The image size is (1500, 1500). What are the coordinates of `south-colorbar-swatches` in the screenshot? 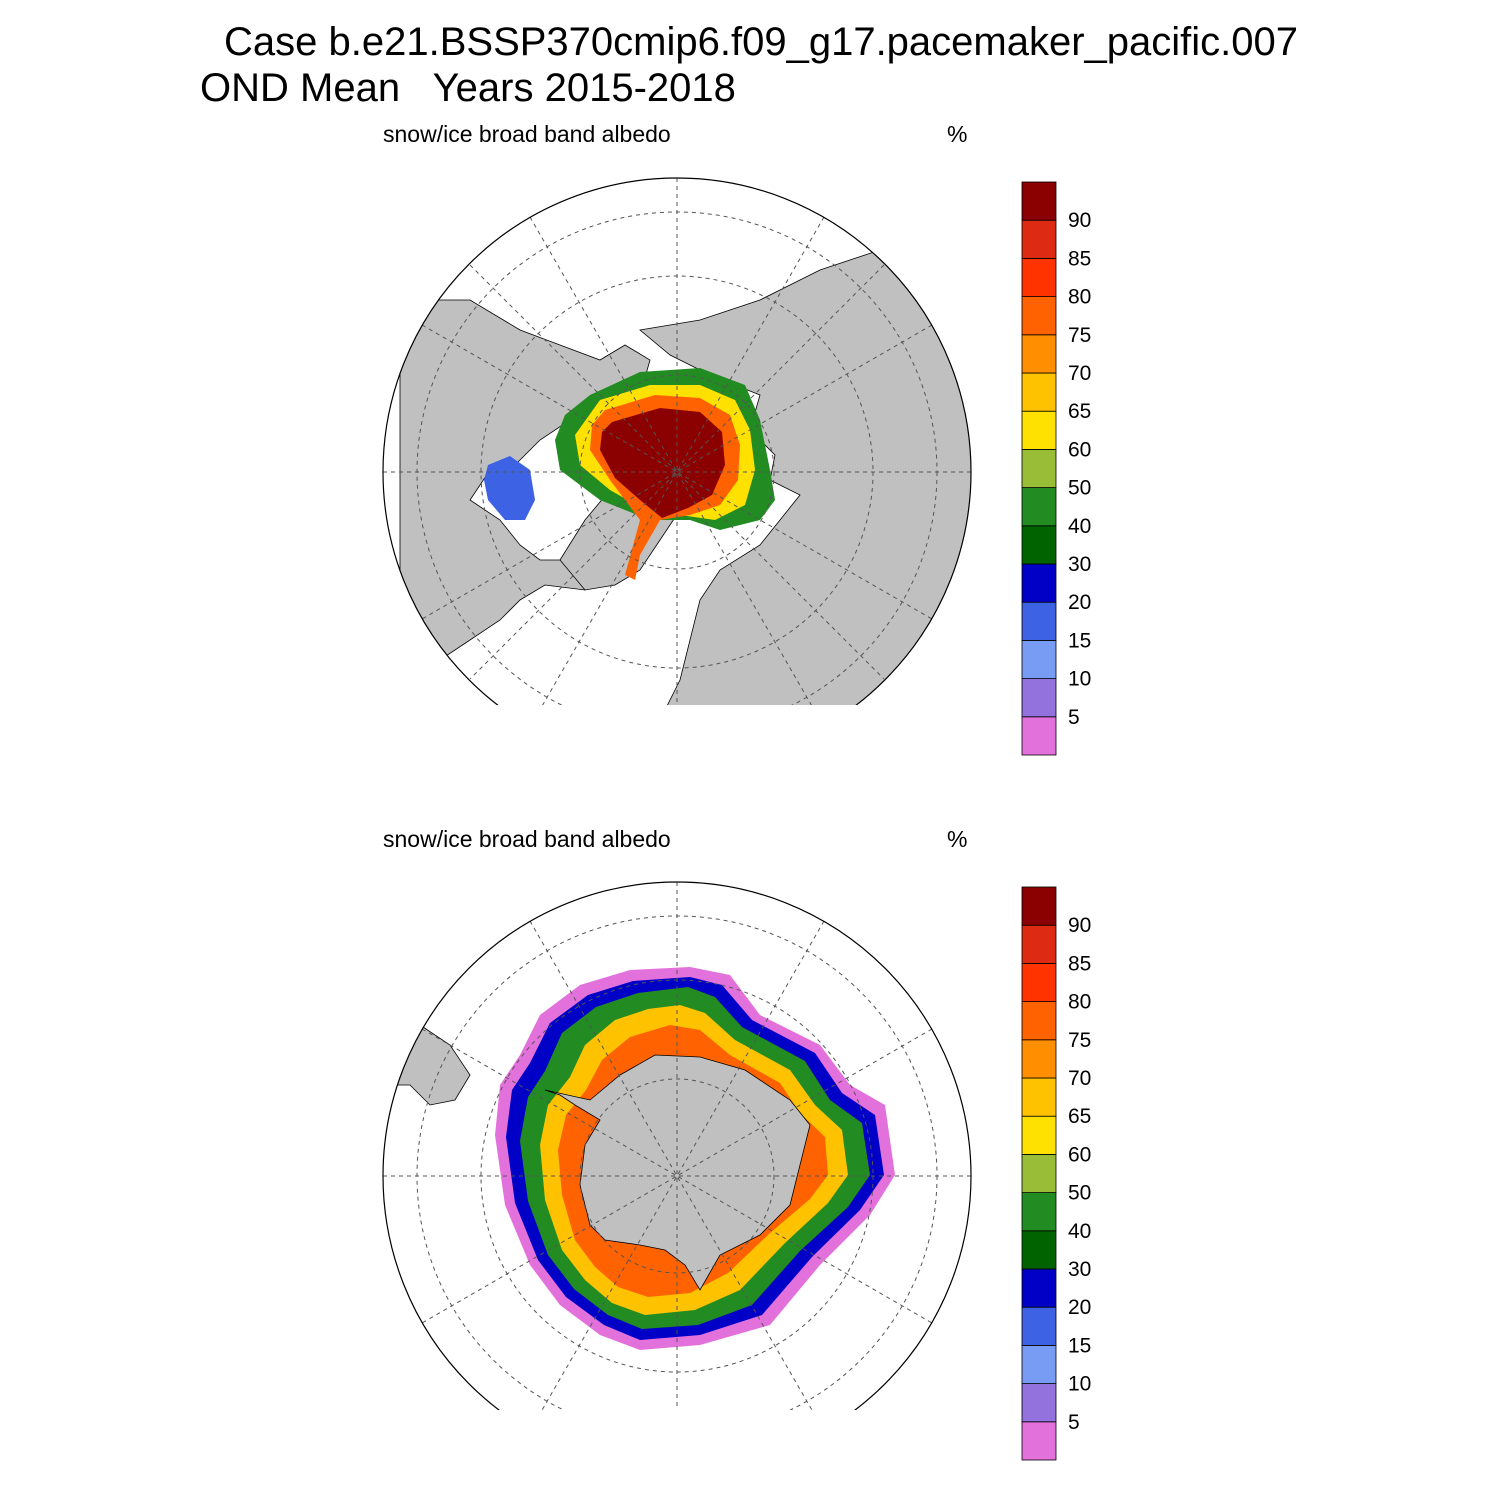 It's located at (1039, 1173).